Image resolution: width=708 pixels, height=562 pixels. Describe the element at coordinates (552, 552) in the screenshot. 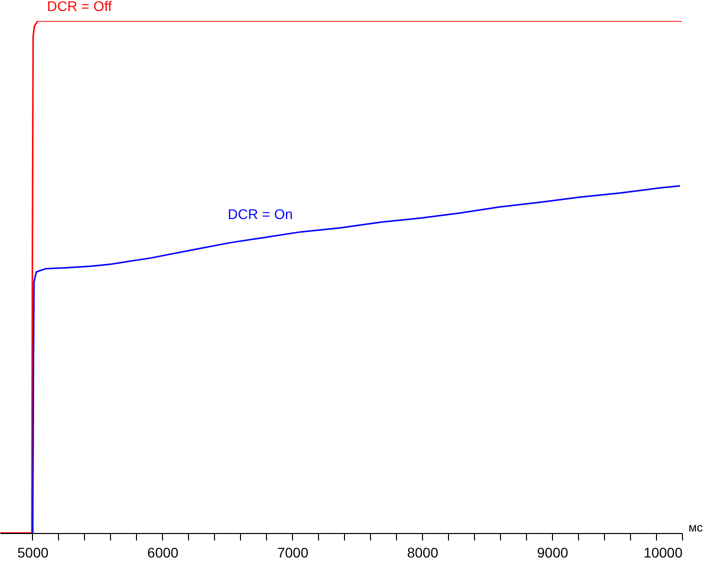

I see `x-tick-label: 9000` at that location.